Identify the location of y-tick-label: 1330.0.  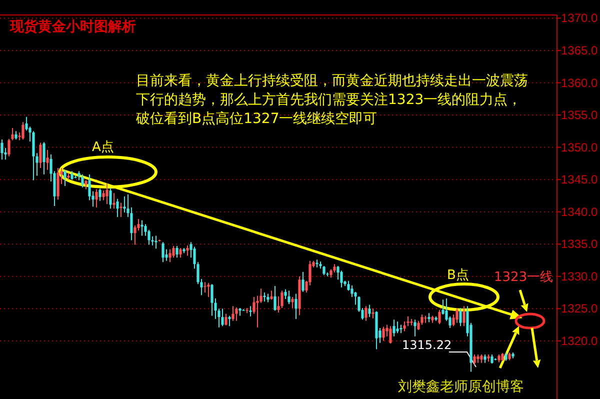
(579, 276).